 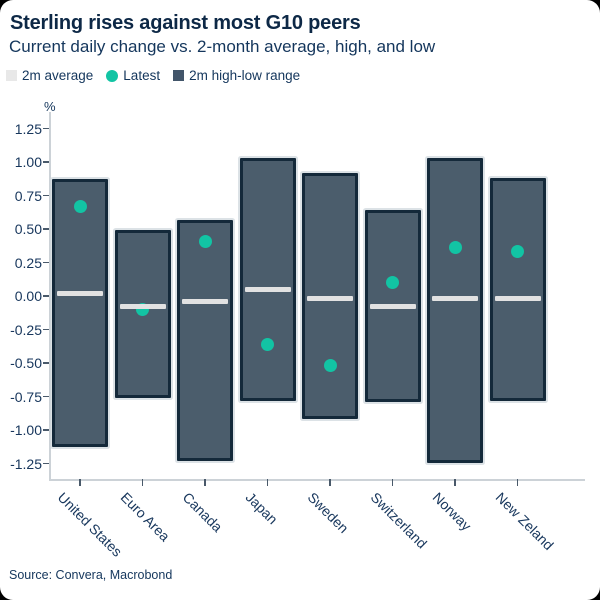 What do you see at coordinates (398, 520) in the screenshot?
I see `x-tick-label: Switzerland` at bounding box center [398, 520].